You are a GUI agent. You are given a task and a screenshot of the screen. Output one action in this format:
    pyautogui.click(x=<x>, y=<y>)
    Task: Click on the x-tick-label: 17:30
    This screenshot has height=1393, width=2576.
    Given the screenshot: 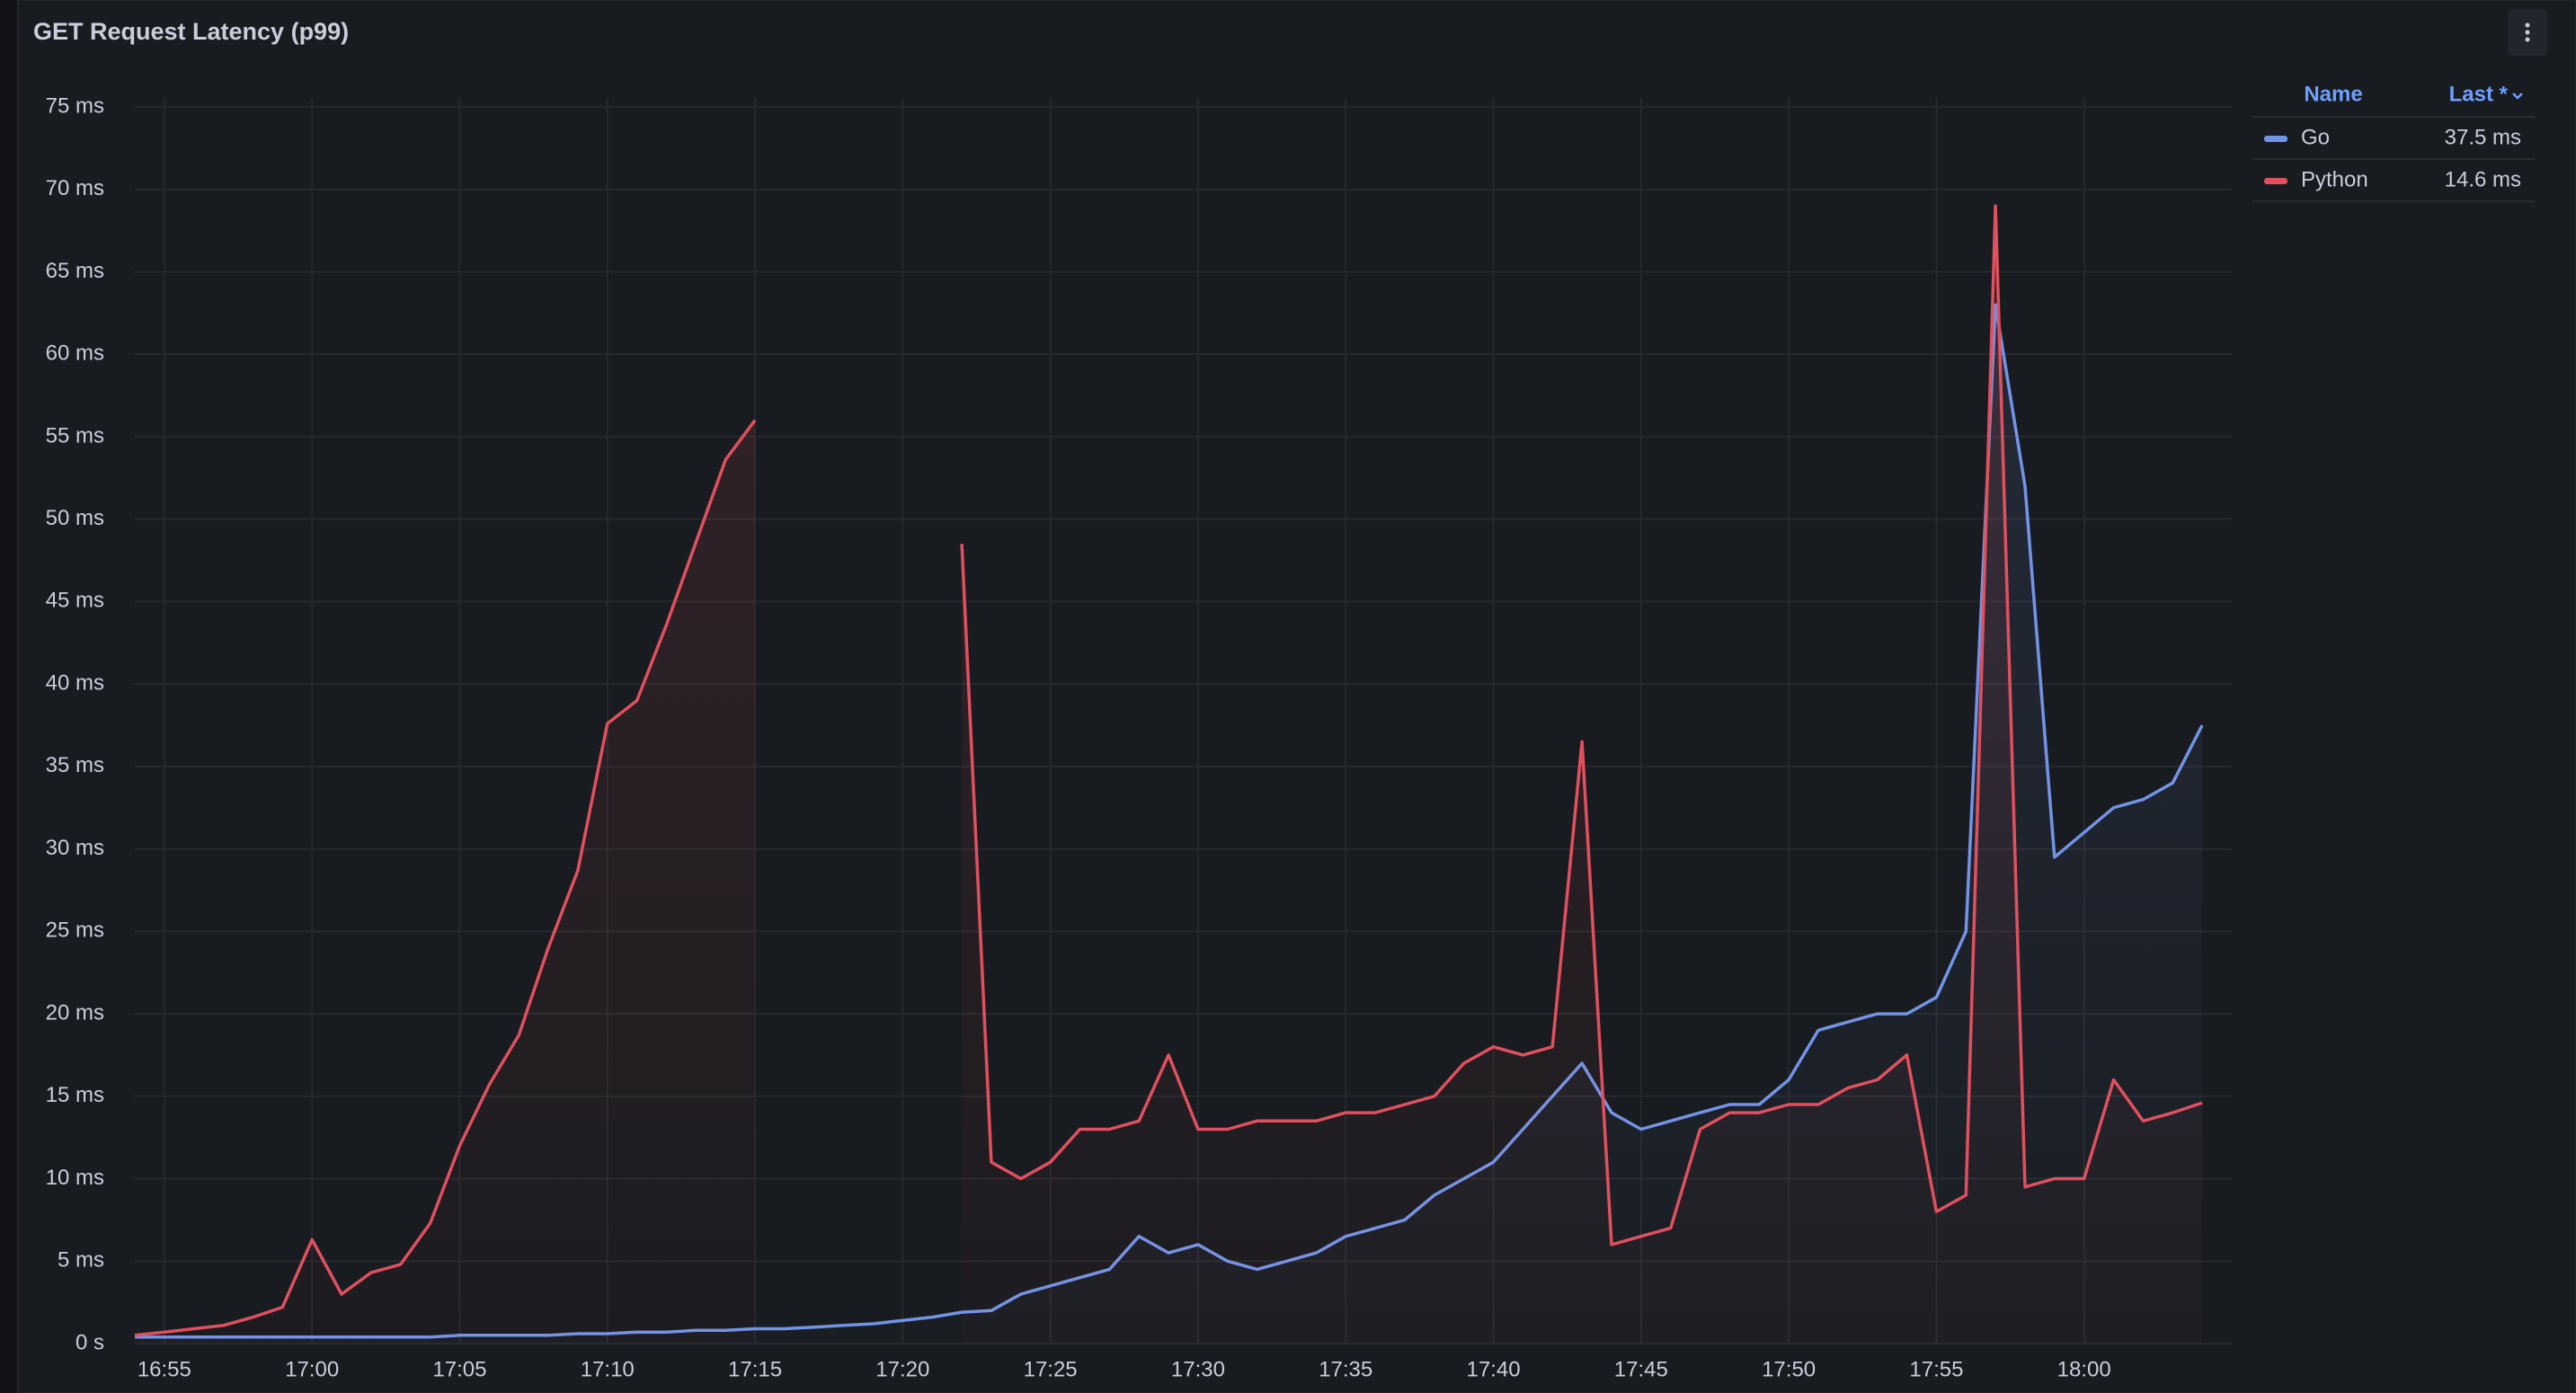 What is the action you would take?
    pyautogui.click(x=1198, y=1369)
    